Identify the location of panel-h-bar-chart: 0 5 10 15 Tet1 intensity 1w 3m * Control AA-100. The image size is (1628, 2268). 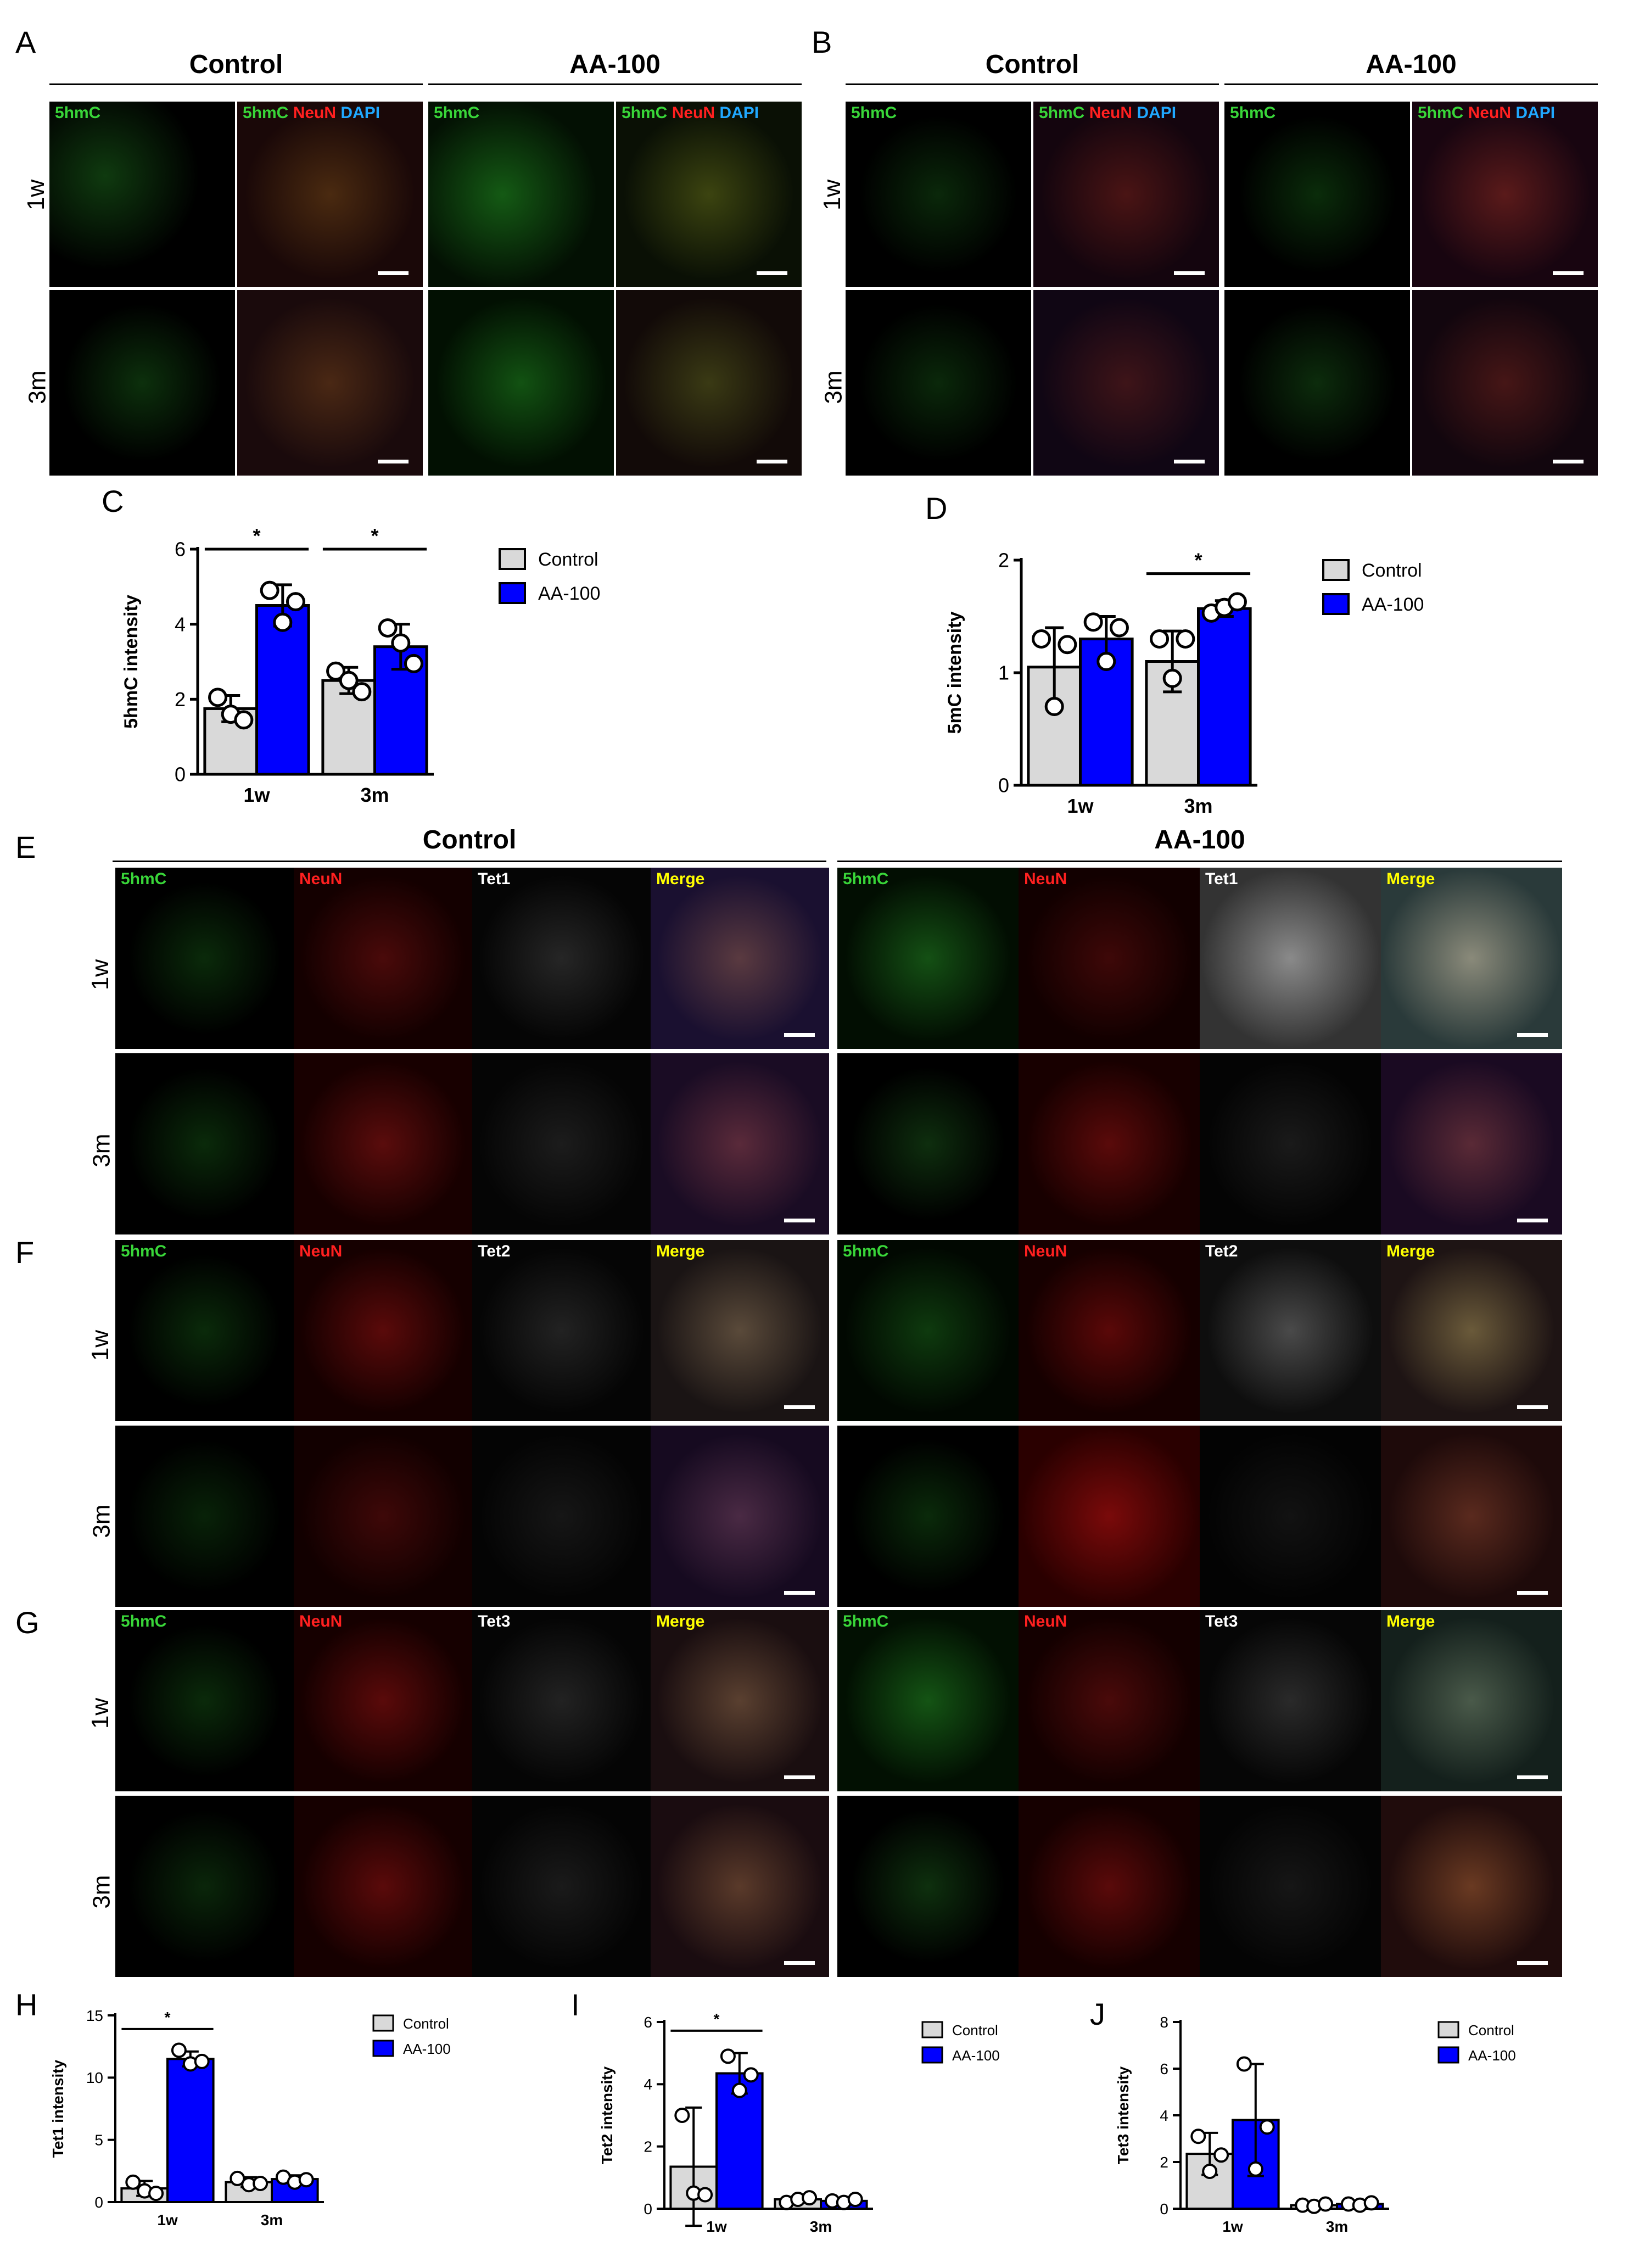
(291, 2122).